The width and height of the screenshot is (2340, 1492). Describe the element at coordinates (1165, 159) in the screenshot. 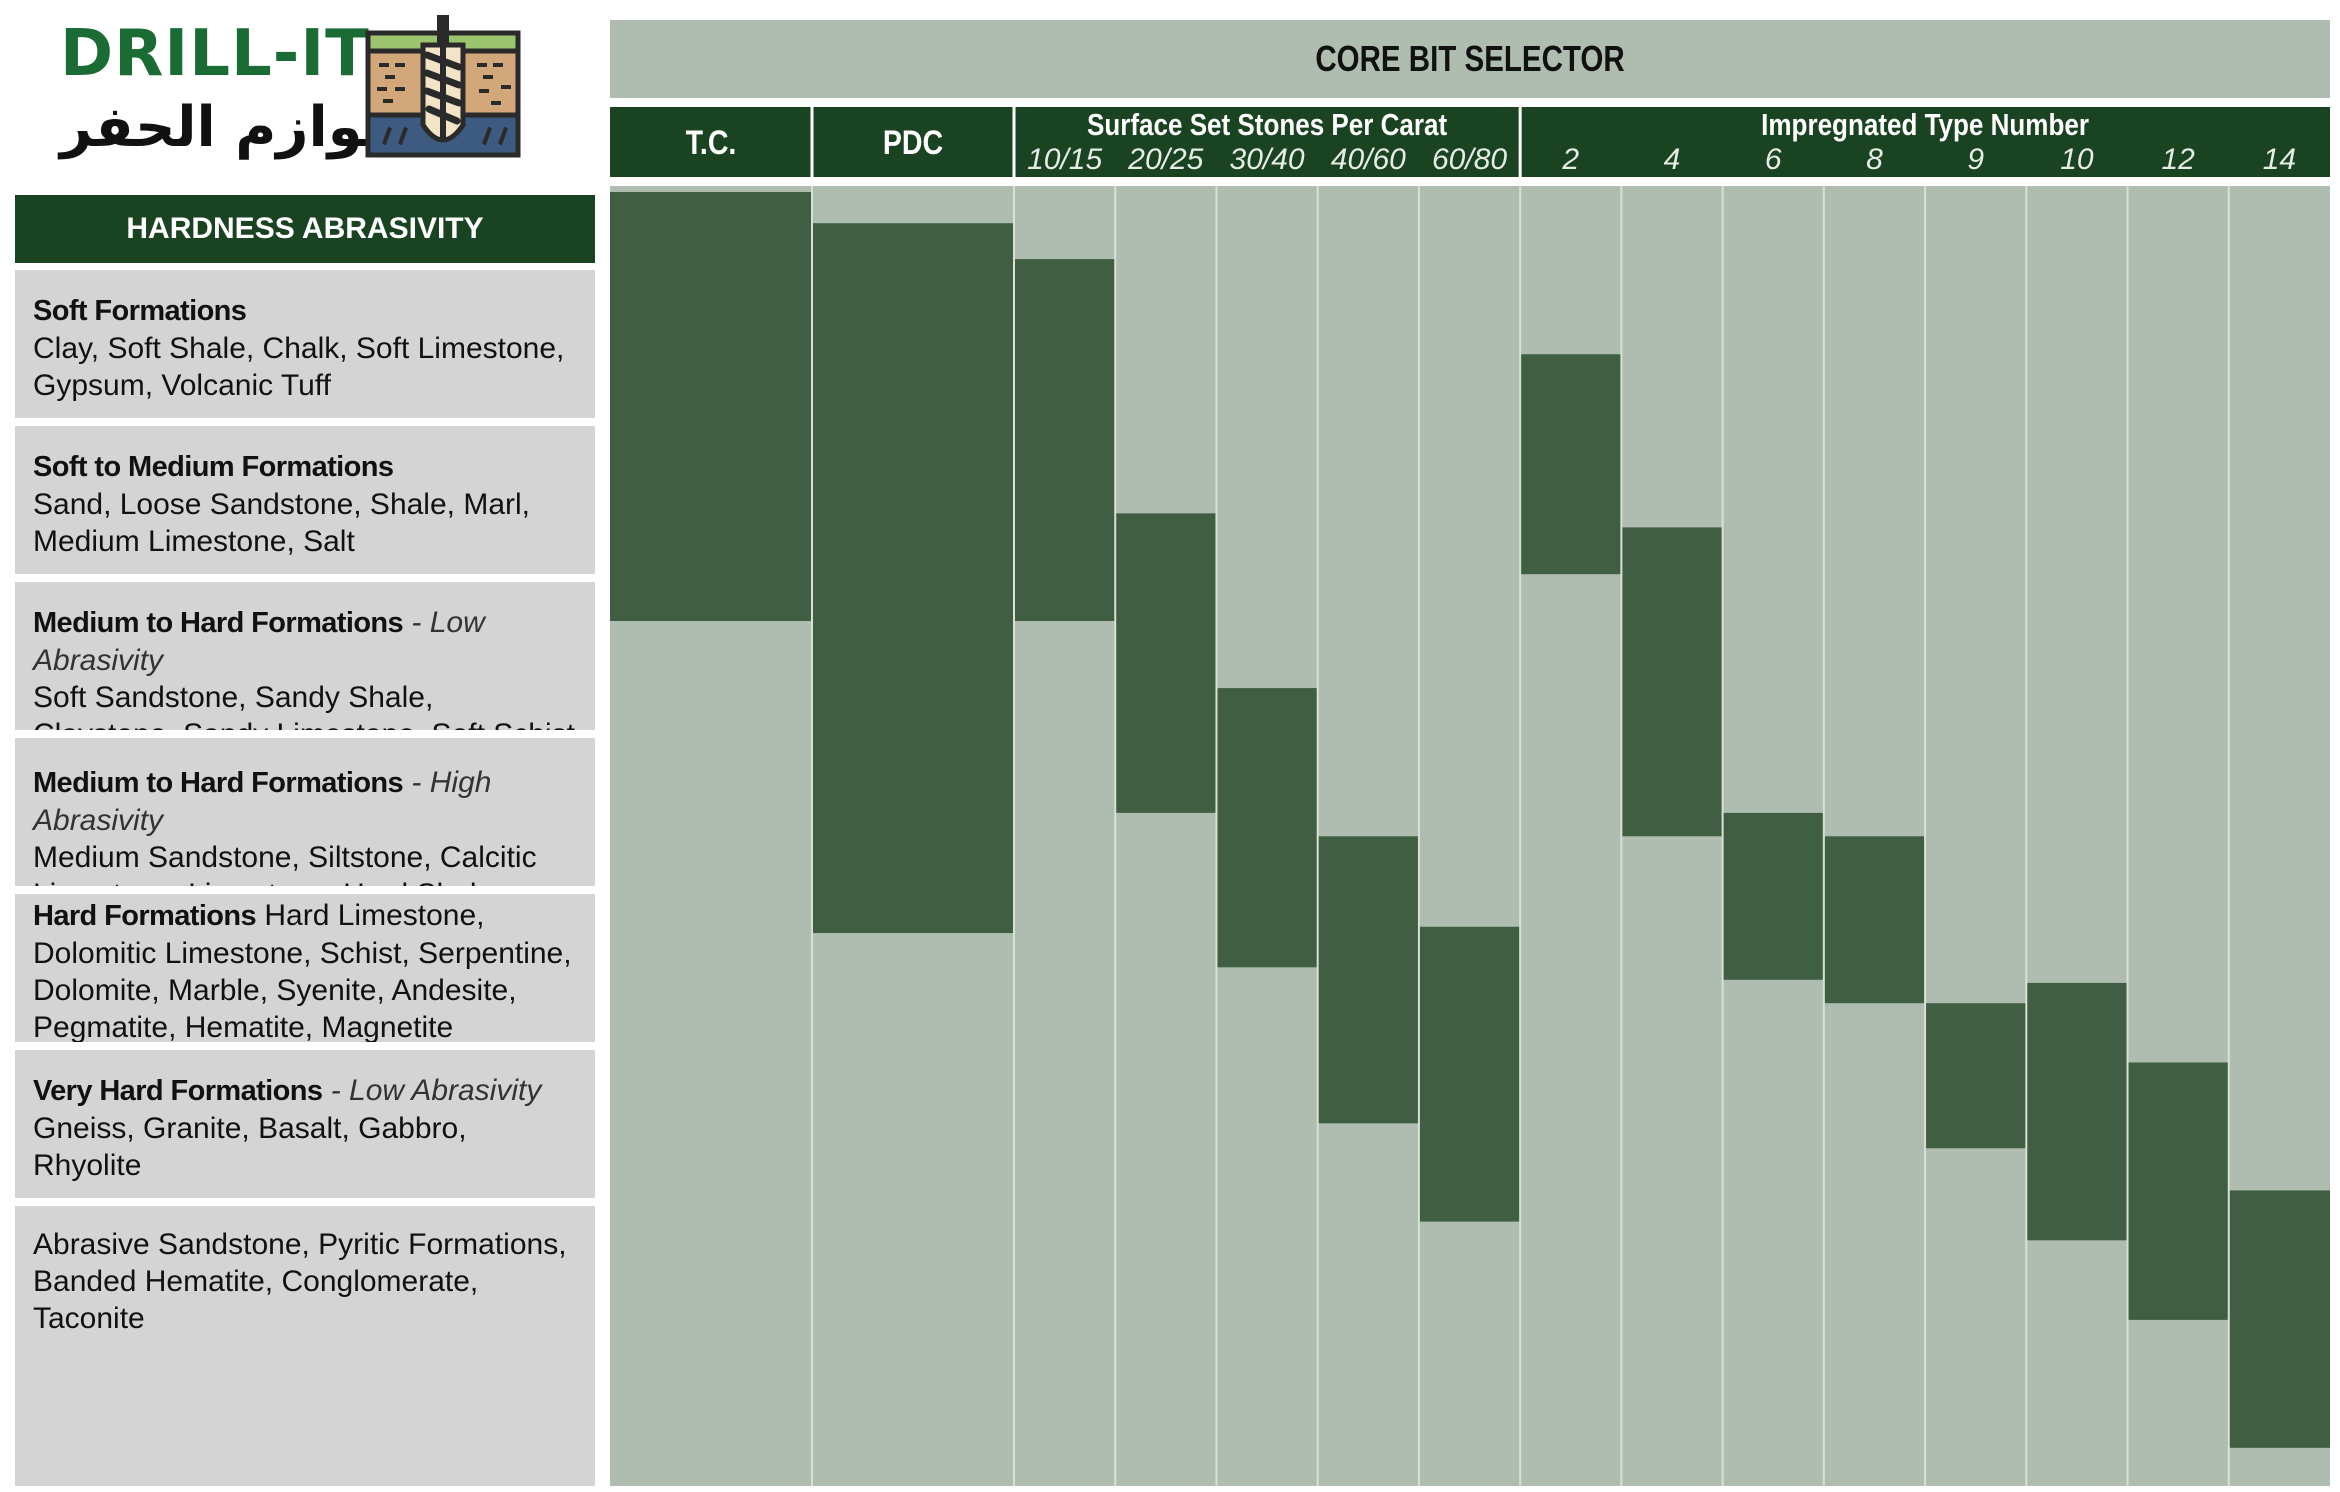

I see `column-label: 20/25` at that location.